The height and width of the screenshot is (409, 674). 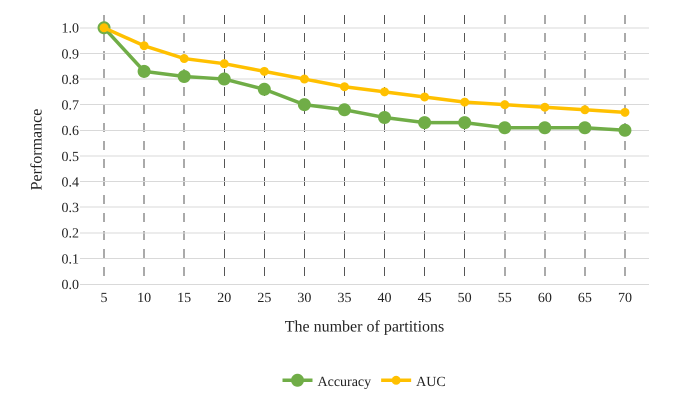 I want to click on y-tick-label: 0.1, so click(x=70, y=260).